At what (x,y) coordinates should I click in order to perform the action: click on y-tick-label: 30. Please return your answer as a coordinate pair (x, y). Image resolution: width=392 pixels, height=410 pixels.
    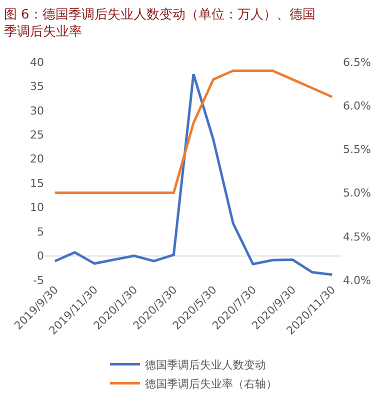
    Looking at the image, I should click on (37, 111).